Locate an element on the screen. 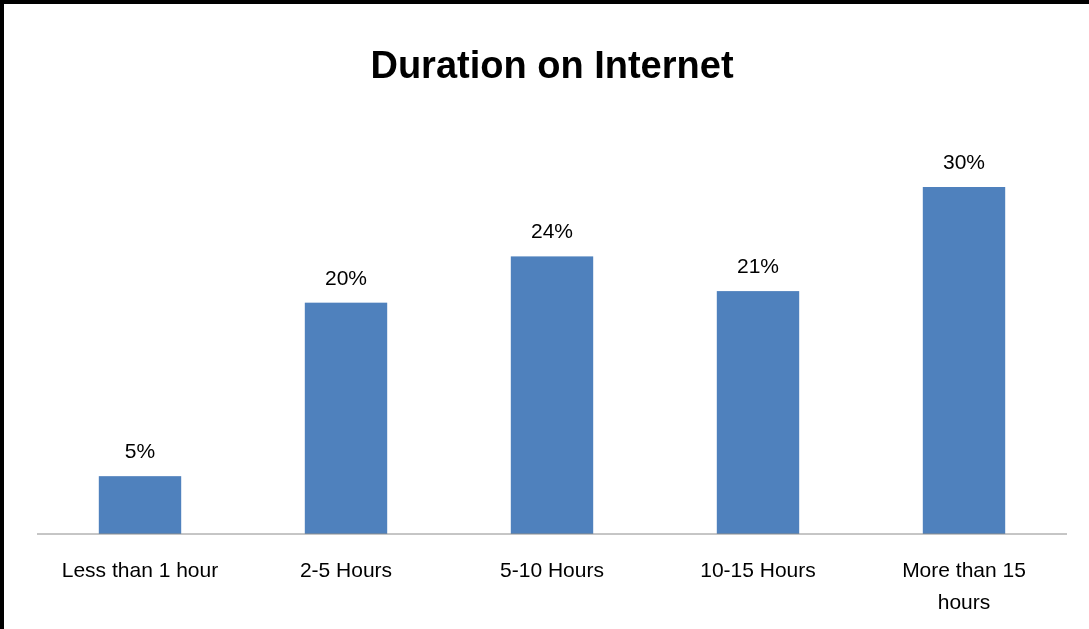 The width and height of the screenshot is (1089, 629). data-label: 21% is located at coordinates (758, 266).